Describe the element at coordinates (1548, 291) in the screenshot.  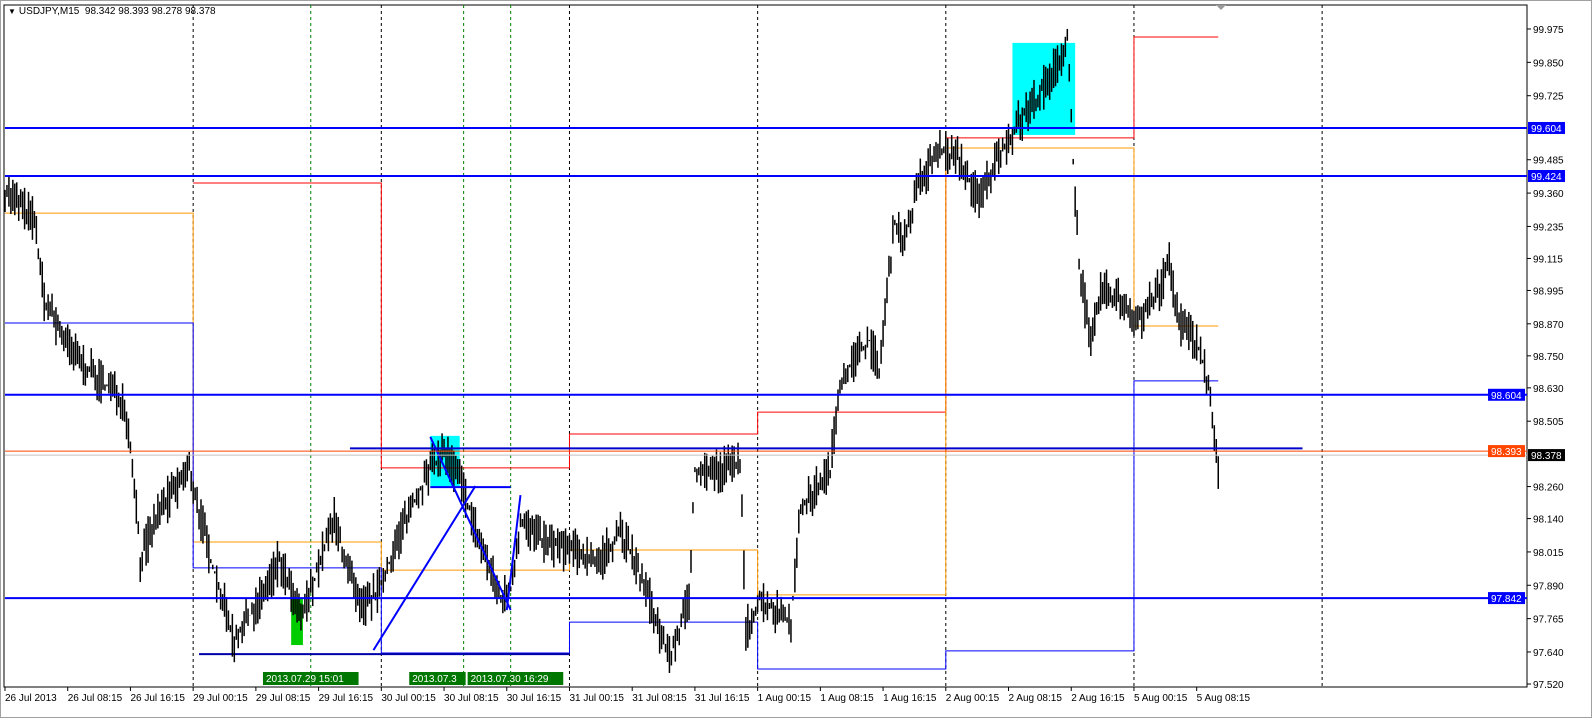
I see `y-tick-label: 98.995` at that location.